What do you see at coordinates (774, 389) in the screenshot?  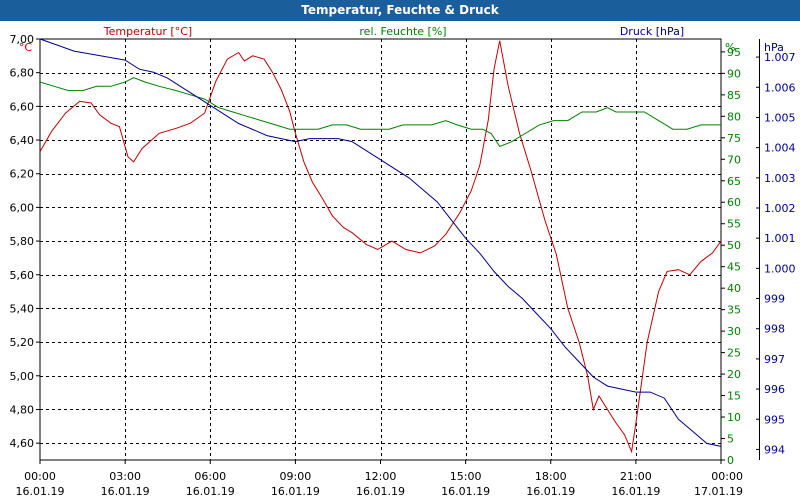 I see `pressure-tick-label: 996` at bounding box center [774, 389].